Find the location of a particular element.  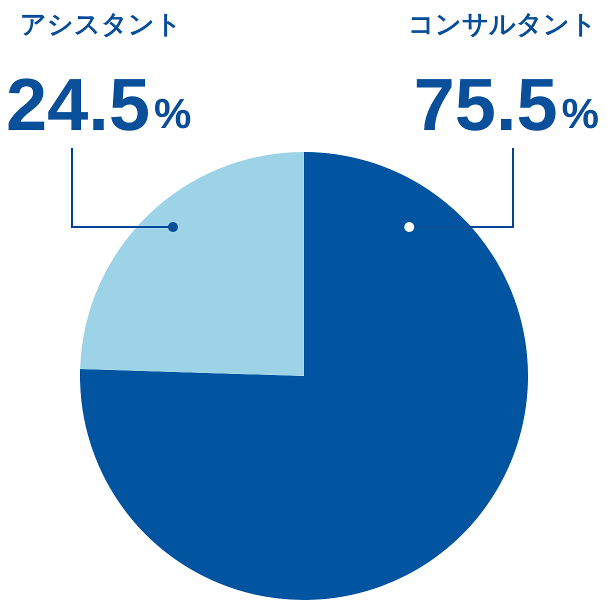

slice-label: コンサルタント is located at coordinates (502, 25).